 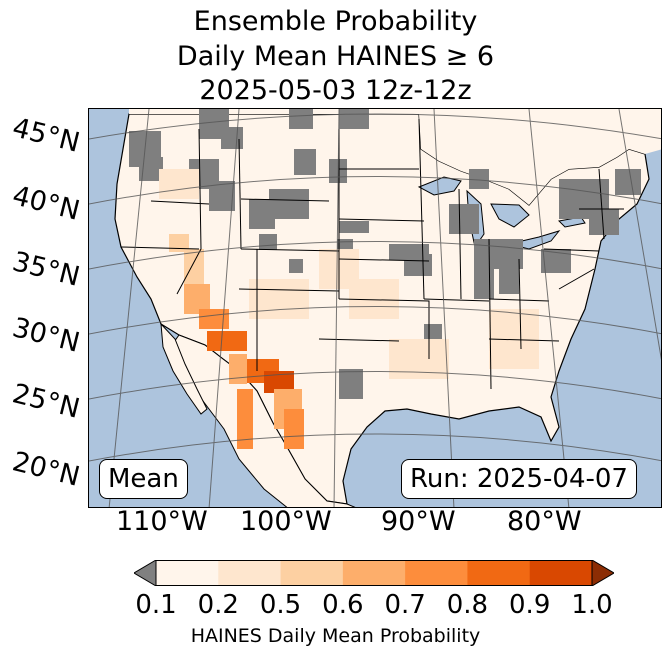 I want to click on colorbar-frame, so click(x=374, y=573).